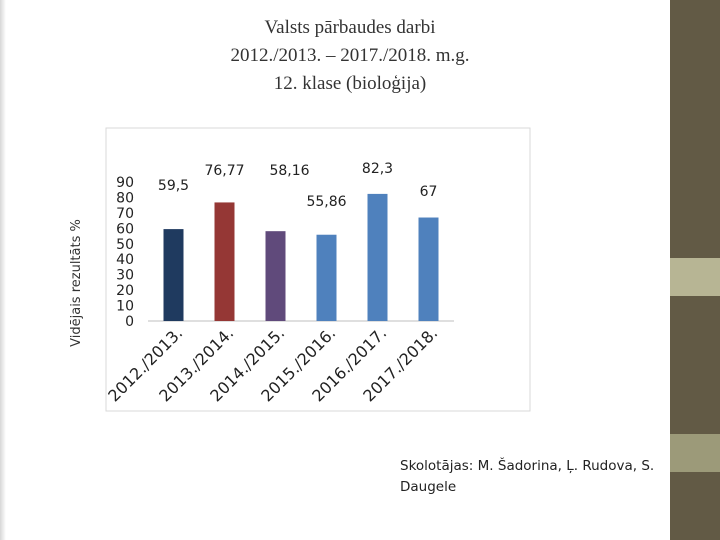  What do you see at coordinates (350, 83) in the screenshot?
I see `title-line: 12. klase (bioloģija)` at bounding box center [350, 83].